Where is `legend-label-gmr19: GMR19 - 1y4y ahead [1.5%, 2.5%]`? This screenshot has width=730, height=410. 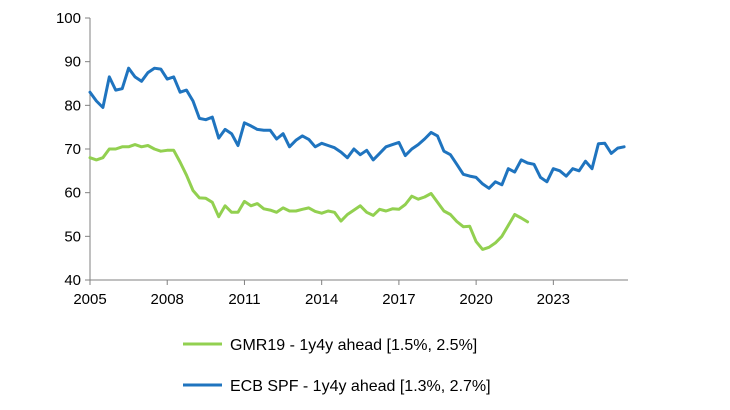
legend-label-gmr19: GMR19 - 1y4y ahead [1.5%, 2.5%] is located at coordinates (353, 345).